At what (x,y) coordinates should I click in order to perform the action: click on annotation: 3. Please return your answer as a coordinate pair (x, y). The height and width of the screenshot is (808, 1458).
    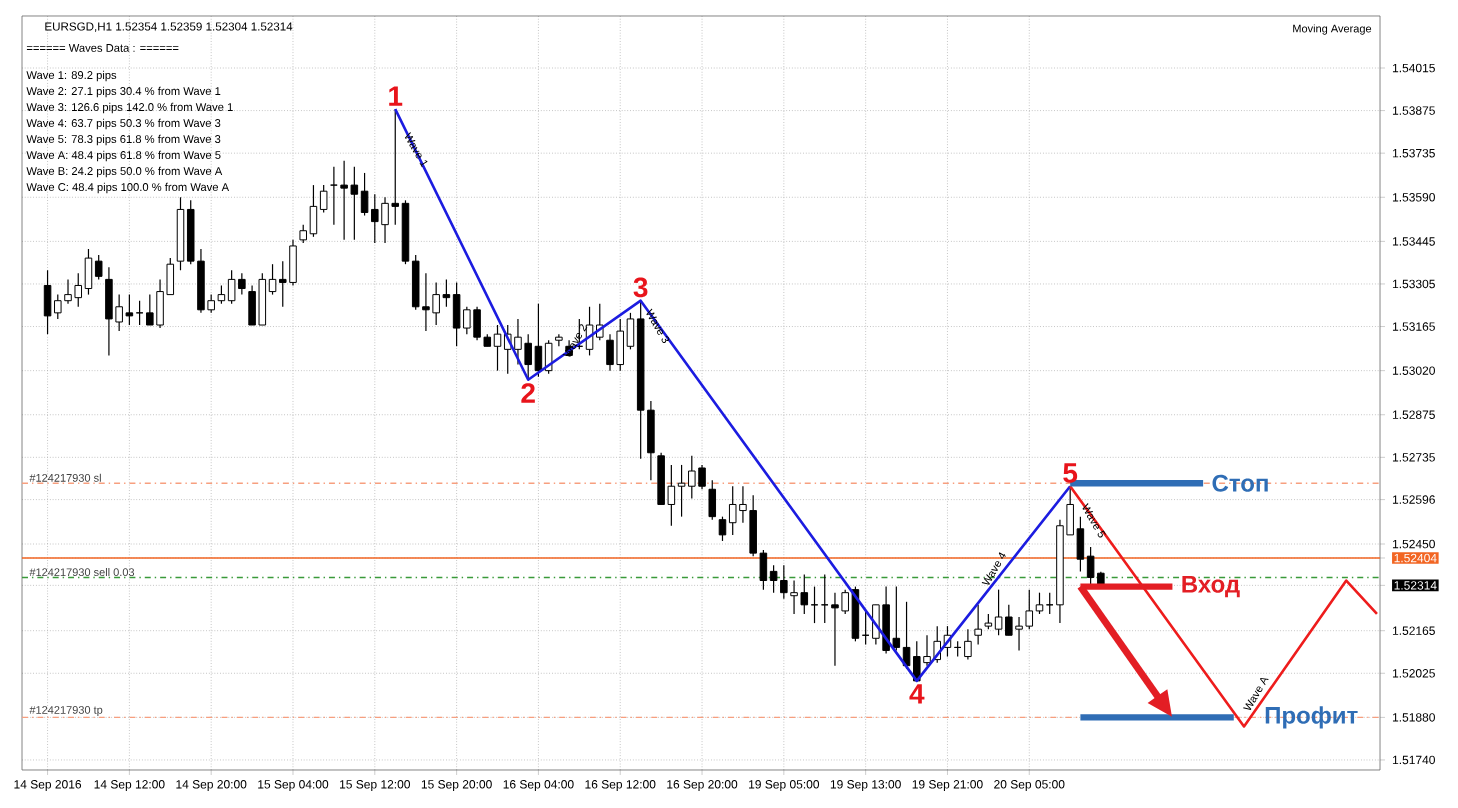
    Looking at the image, I should click on (640, 287).